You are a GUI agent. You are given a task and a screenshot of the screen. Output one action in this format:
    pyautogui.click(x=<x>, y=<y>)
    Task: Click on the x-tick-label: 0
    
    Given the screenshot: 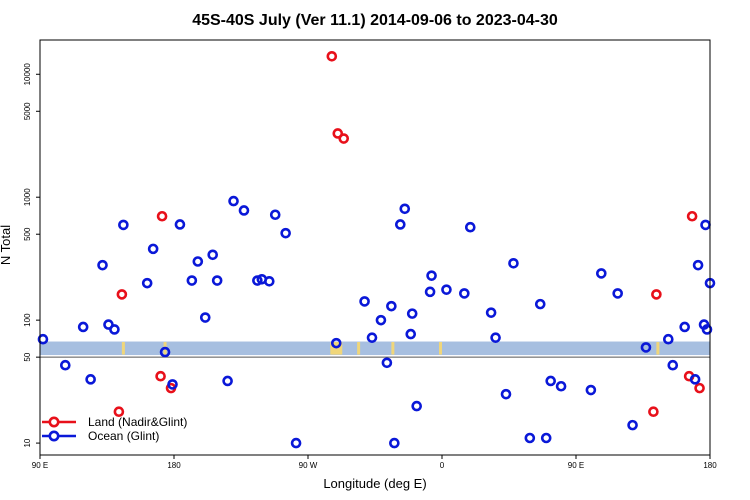 What is the action you would take?
    pyautogui.click(x=442, y=465)
    